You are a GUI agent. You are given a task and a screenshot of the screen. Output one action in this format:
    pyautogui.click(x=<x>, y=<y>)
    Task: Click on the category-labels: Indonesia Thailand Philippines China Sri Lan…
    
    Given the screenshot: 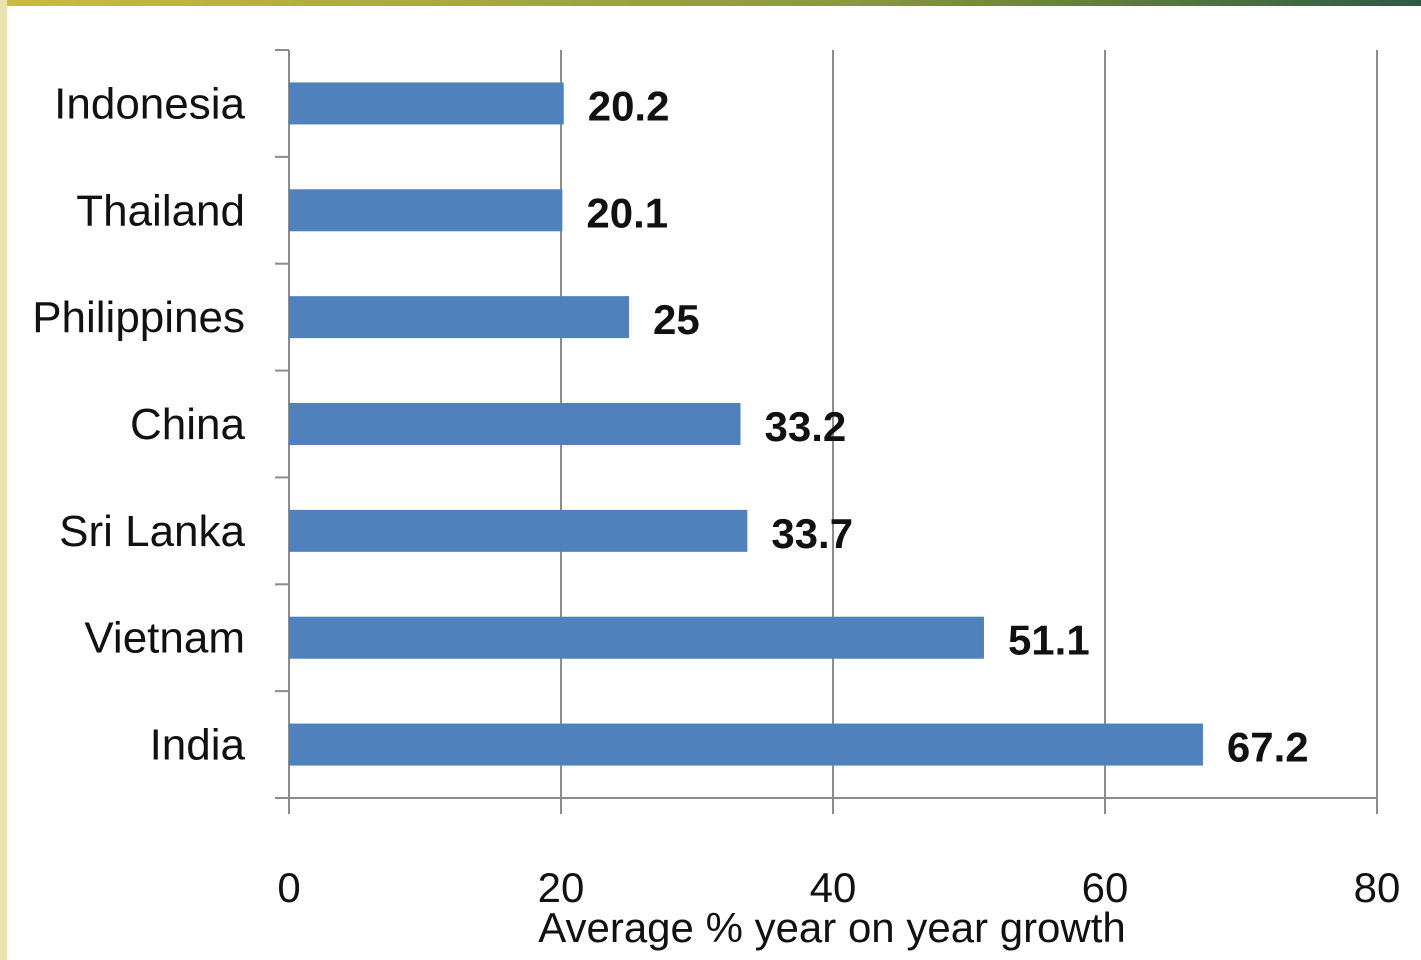 What is the action you would take?
    pyautogui.click(x=138, y=424)
    